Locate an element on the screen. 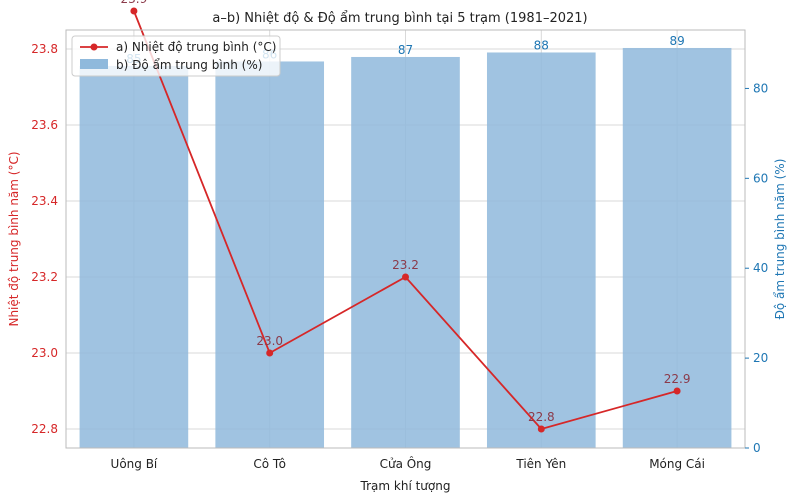  x-axis-category-label: Uông Bí is located at coordinates (134, 464).